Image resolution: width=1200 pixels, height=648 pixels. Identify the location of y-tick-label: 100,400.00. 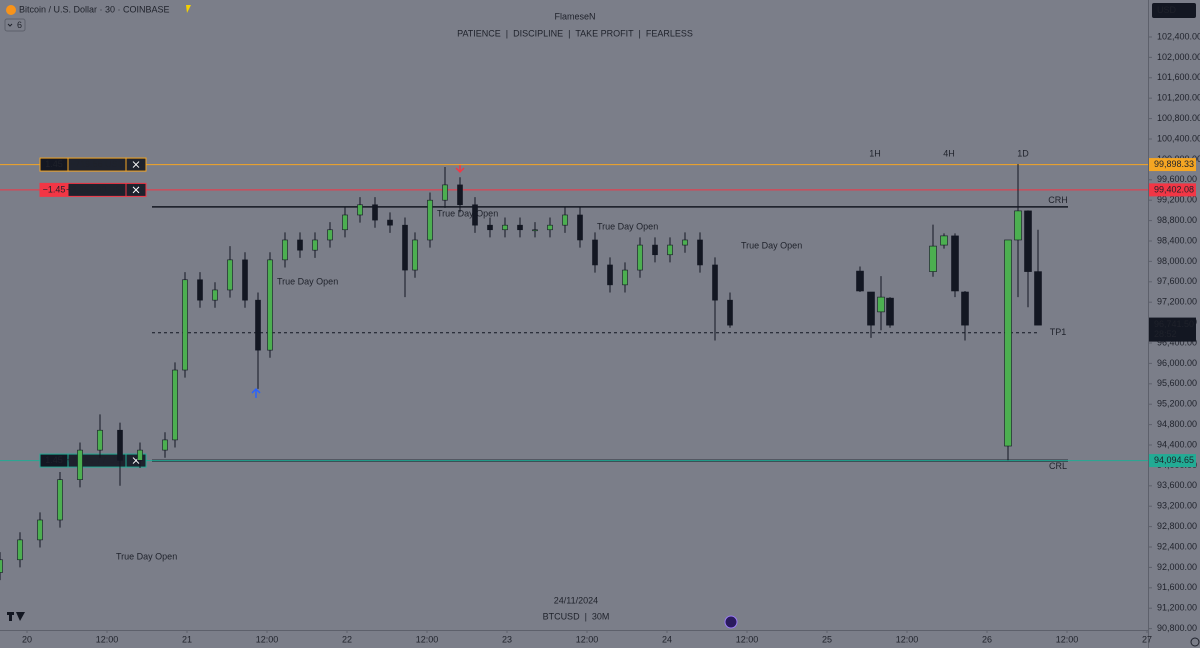
(1178, 138).